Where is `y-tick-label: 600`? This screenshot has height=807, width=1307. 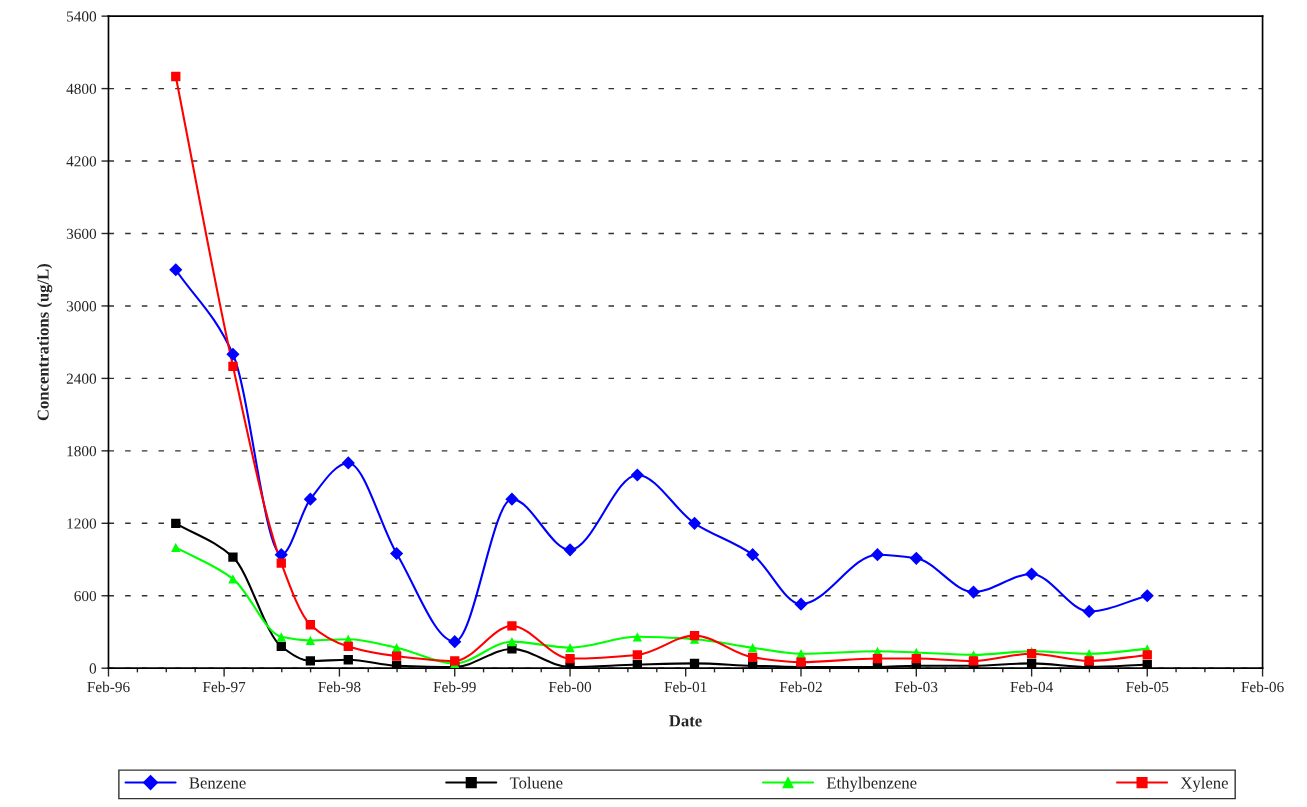 y-tick-label: 600 is located at coordinates (85, 596).